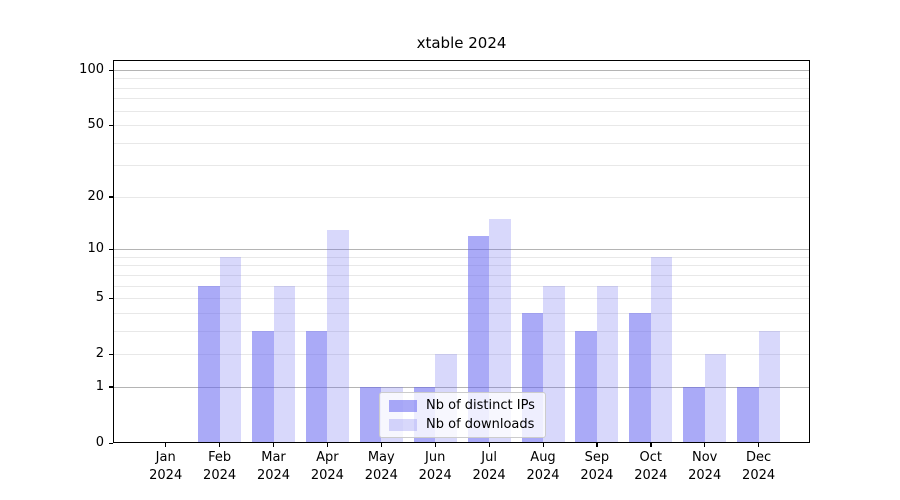  What do you see at coordinates (462, 415) in the screenshot?
I see `legend: Nb of distinct IPs Nb of downloads` at bounding box center [462, 415].